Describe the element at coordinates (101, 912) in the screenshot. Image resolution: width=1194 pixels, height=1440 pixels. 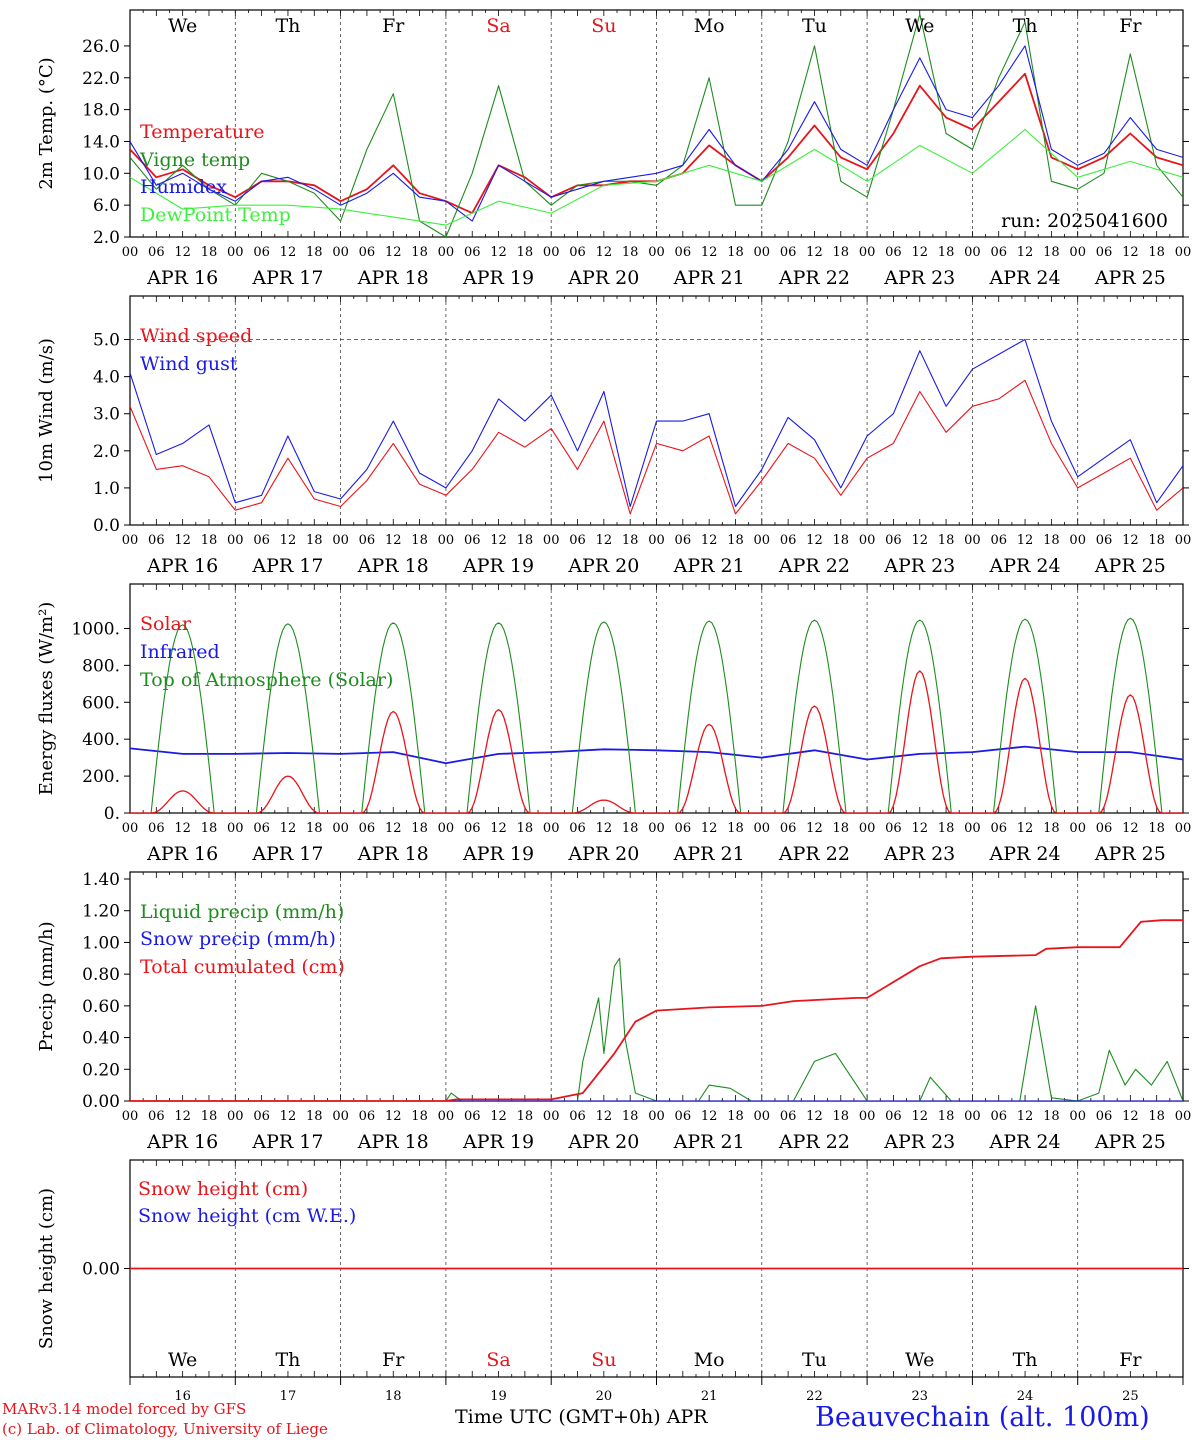
I see `y-tick-label: 1.20` at that location.